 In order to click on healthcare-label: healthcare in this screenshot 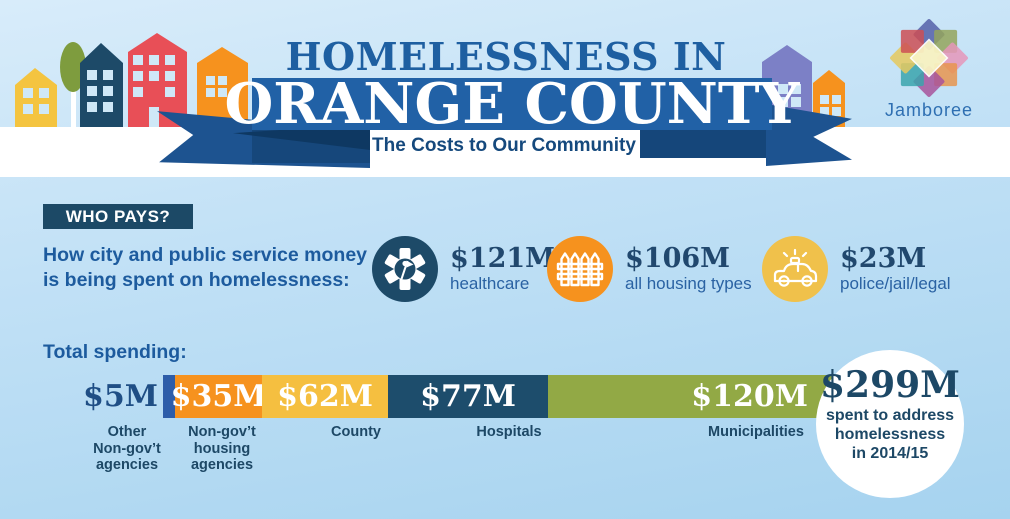, I will do `click(490, 283)`.